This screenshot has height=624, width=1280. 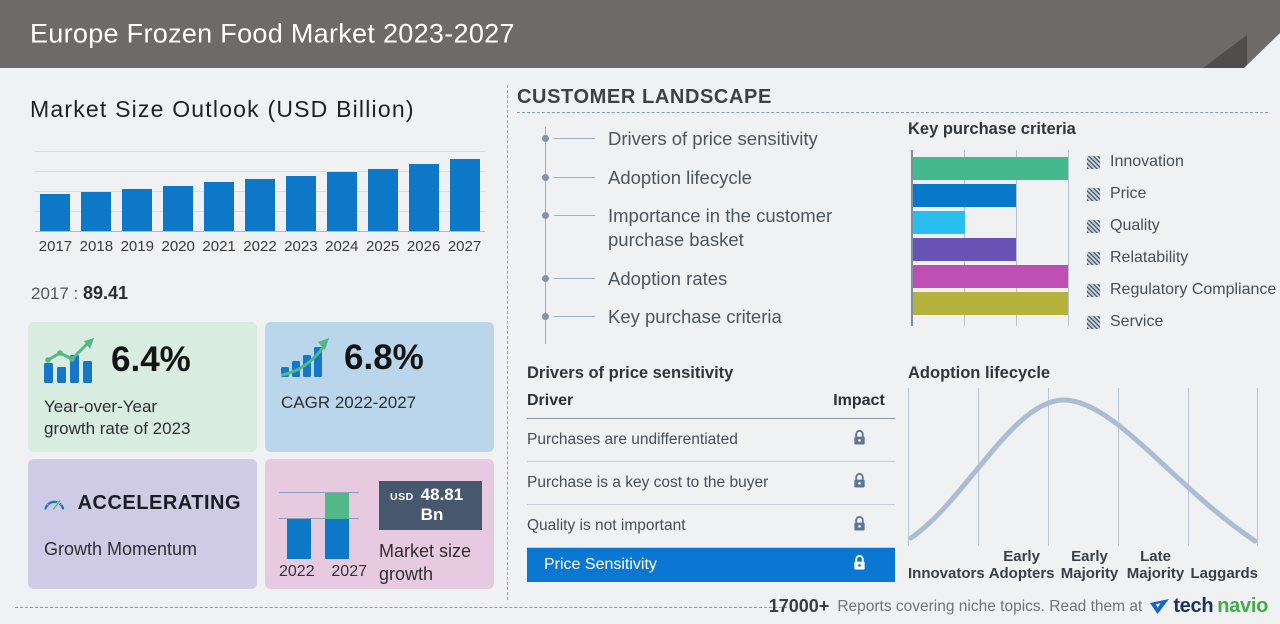 I want to click on legend-label: Regulatory Compliance, so click(x=1193, y=289).